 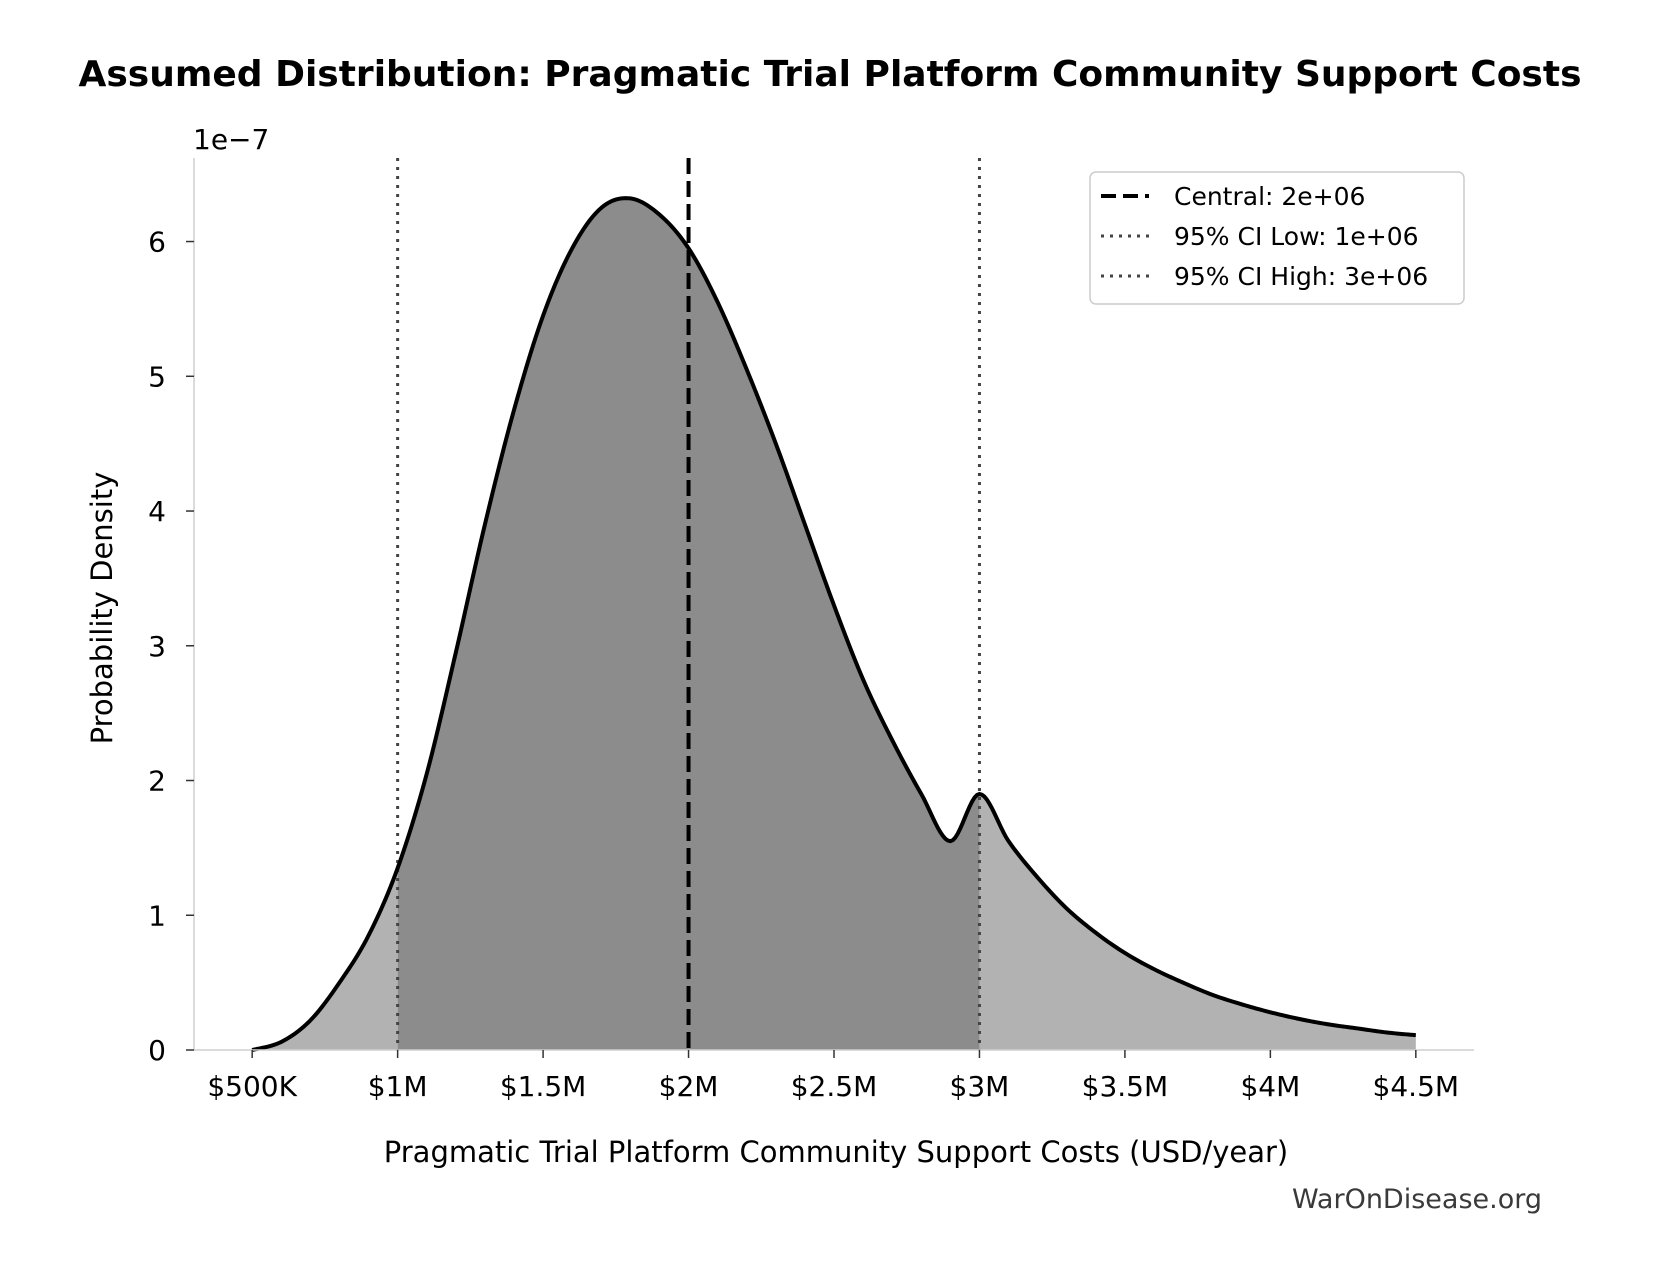 I want to click on legend-box, so click(x=1277, y=238).